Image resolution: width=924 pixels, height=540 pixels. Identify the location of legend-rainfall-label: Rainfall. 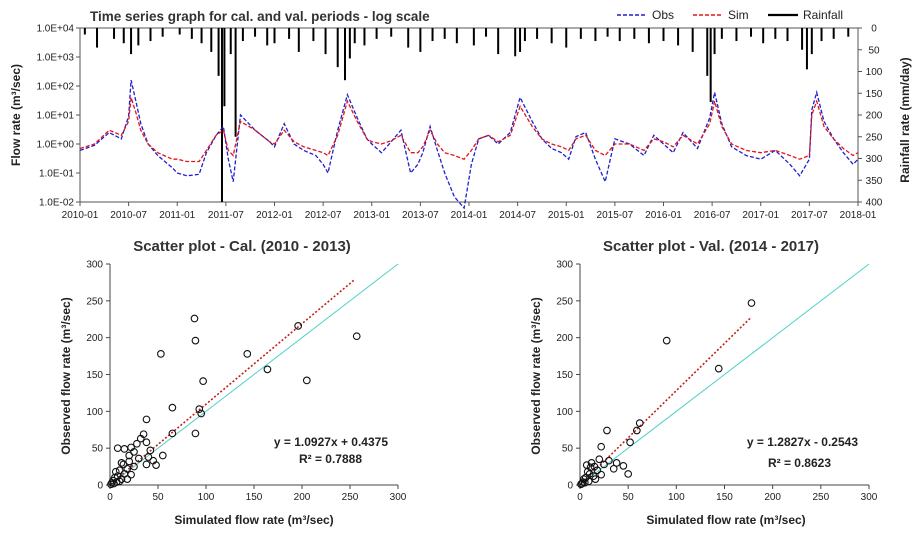
(823, 15).